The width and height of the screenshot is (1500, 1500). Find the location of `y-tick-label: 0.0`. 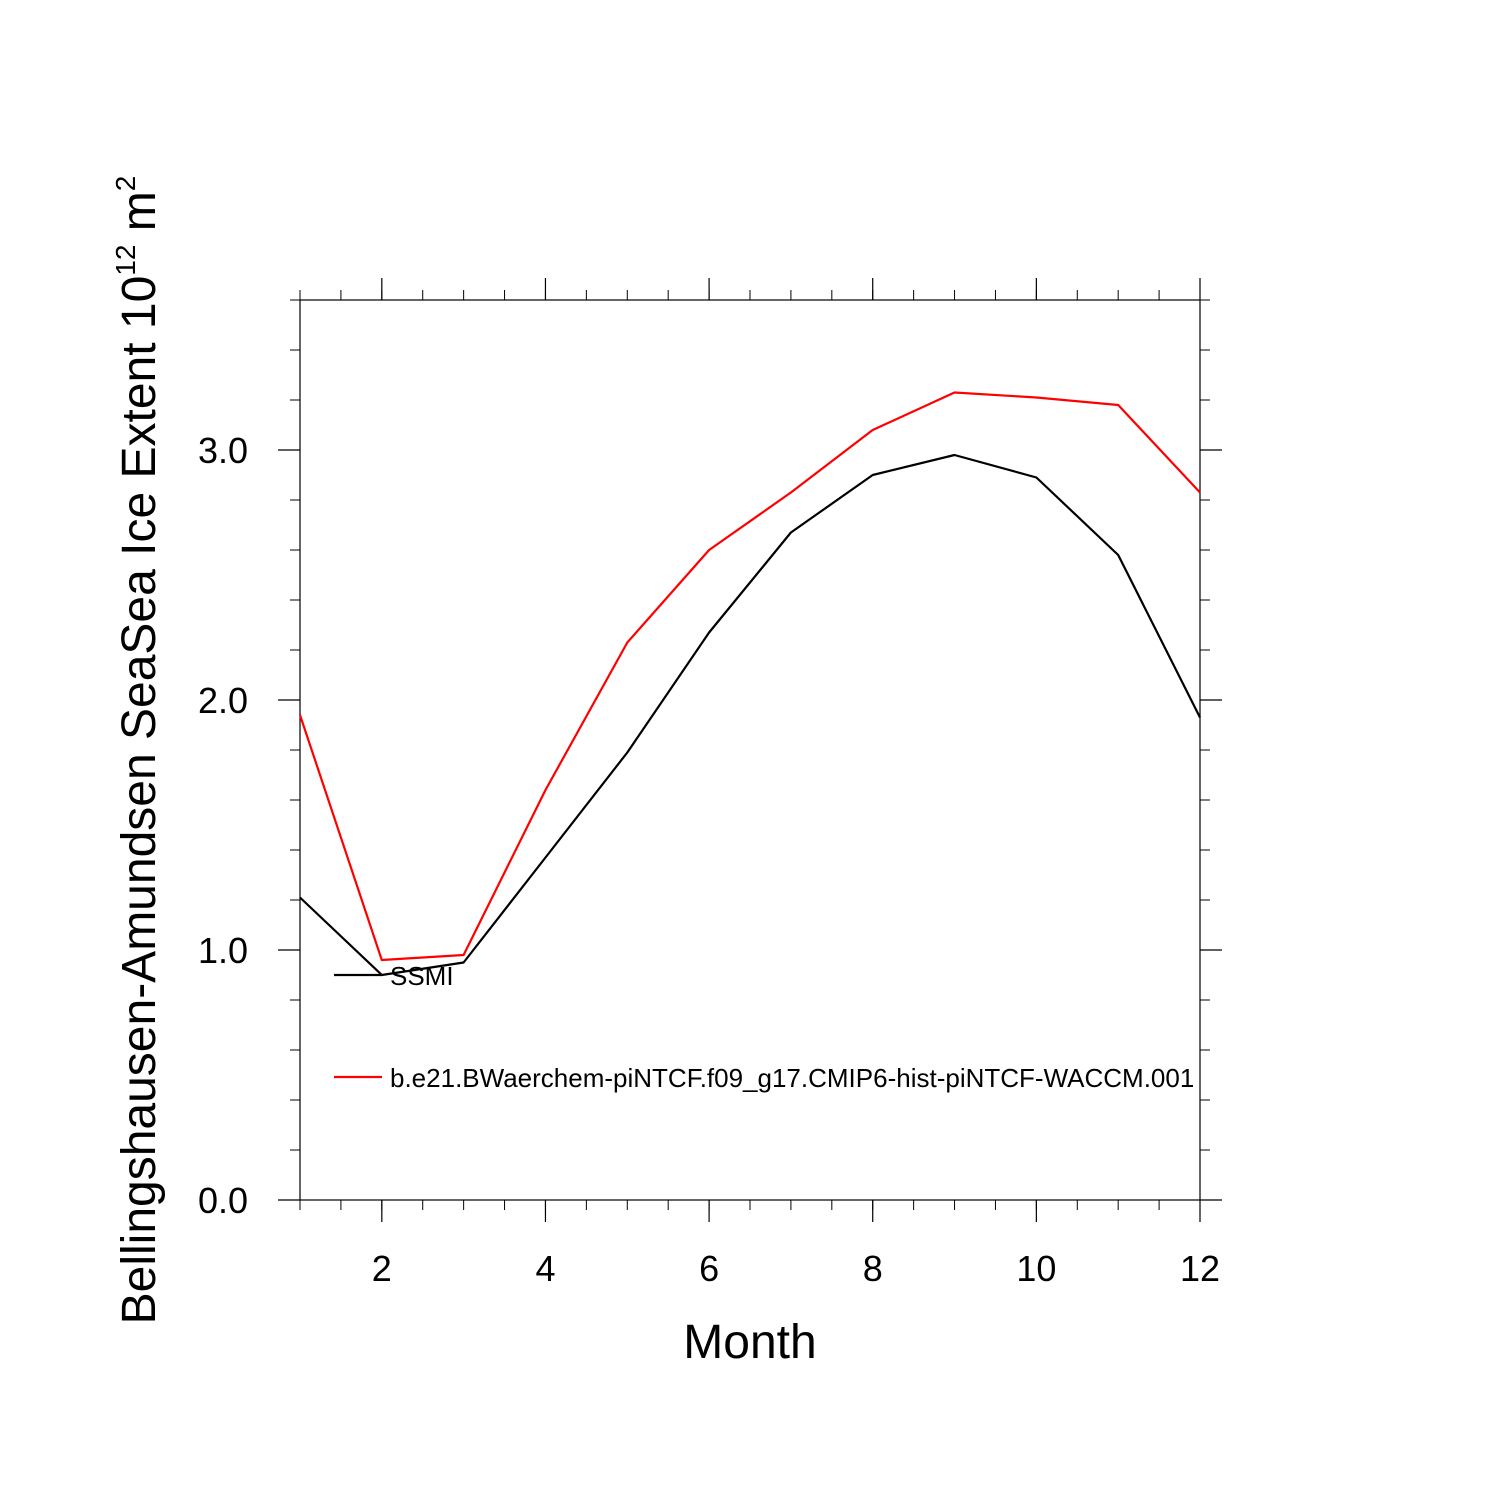

y-tick-label: 0.0 is located at coordinates (223, 1200).